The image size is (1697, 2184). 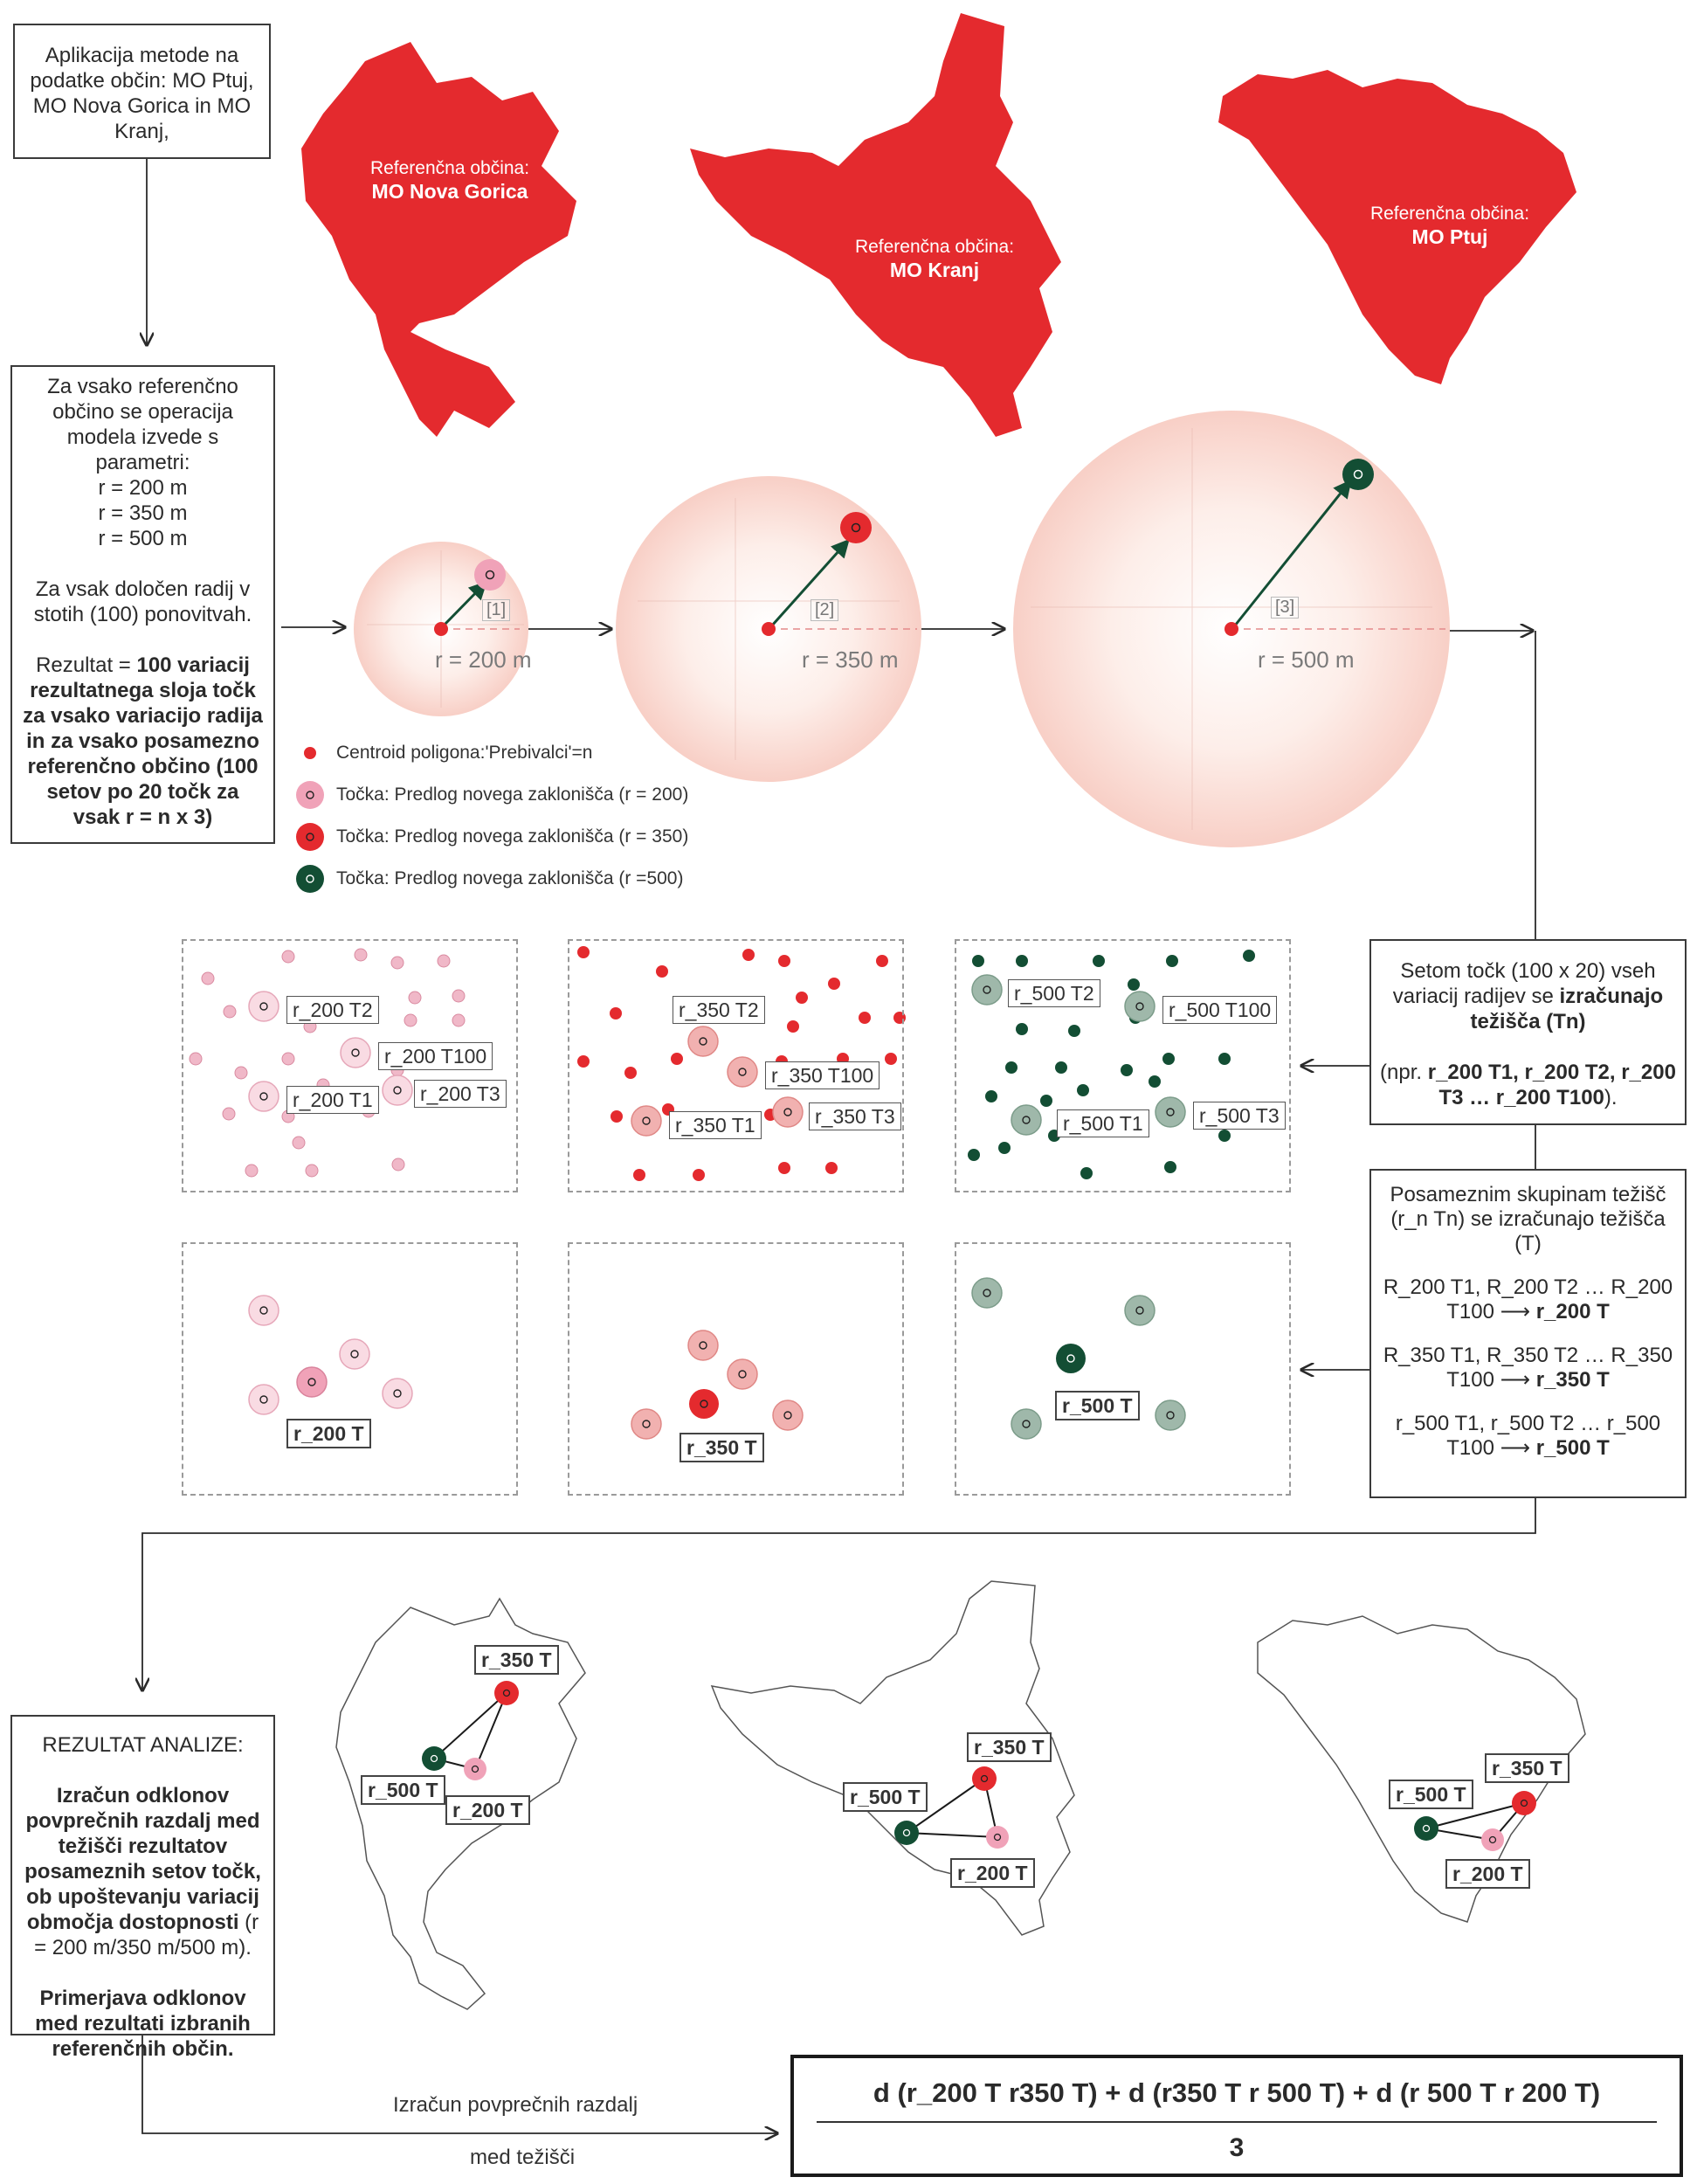 I want to click on legend-centroid: Centroid poligona:'Prebivalci'=n, so click(x=442, y=753).